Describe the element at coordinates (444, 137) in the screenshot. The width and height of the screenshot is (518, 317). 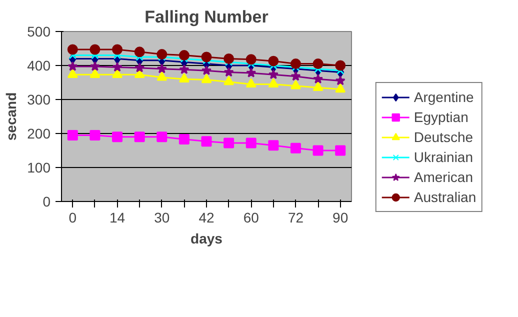
I see `legend-label: Deutsche` at that location.